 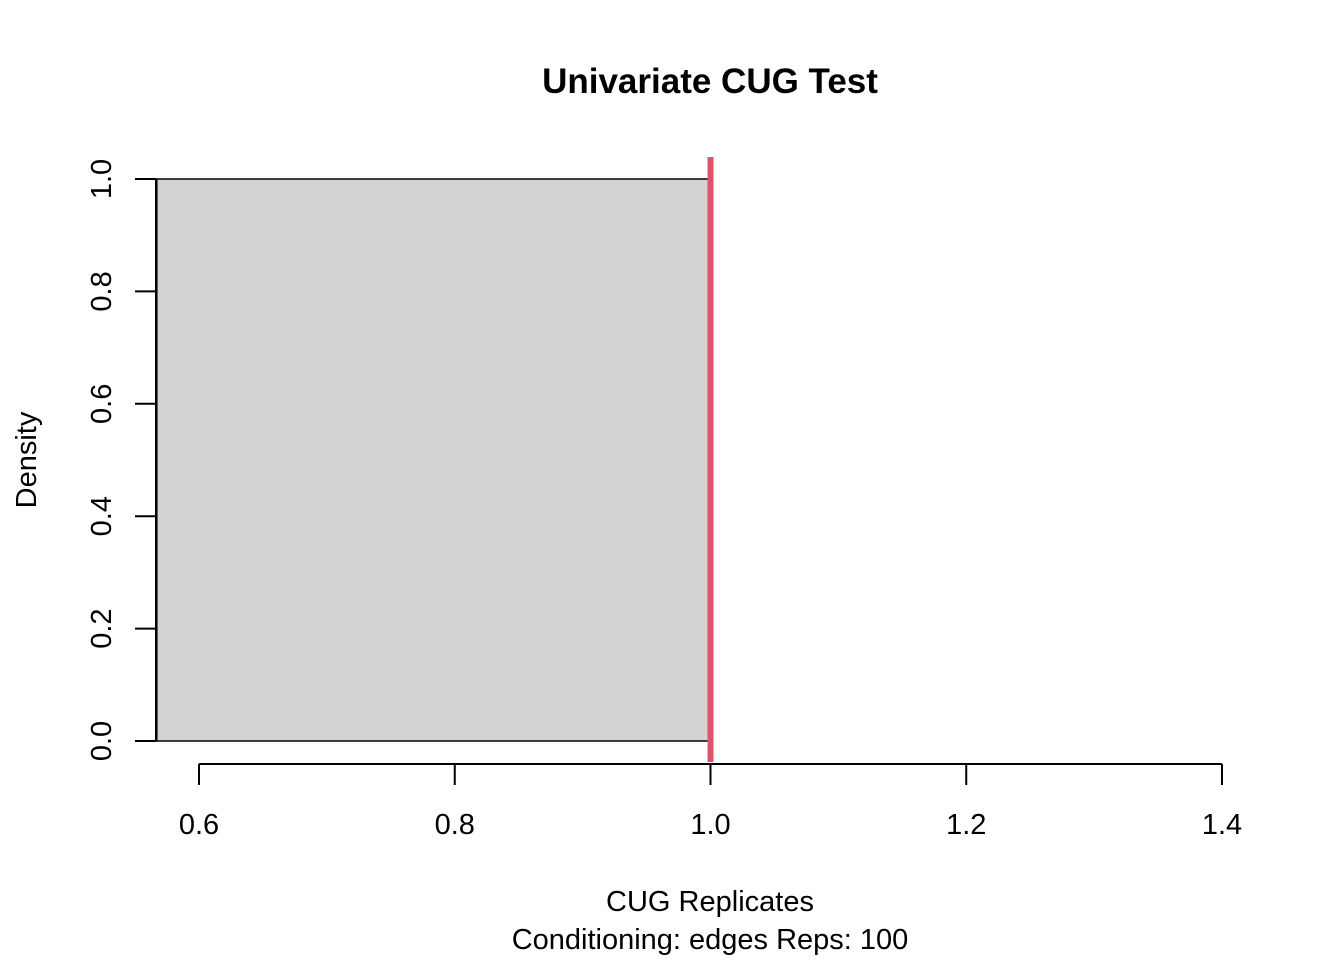 What do you see at coordinates (102, 179) in the screenshot?
I see `y-tick-label: 1.0` at bounding box center [102, 179].